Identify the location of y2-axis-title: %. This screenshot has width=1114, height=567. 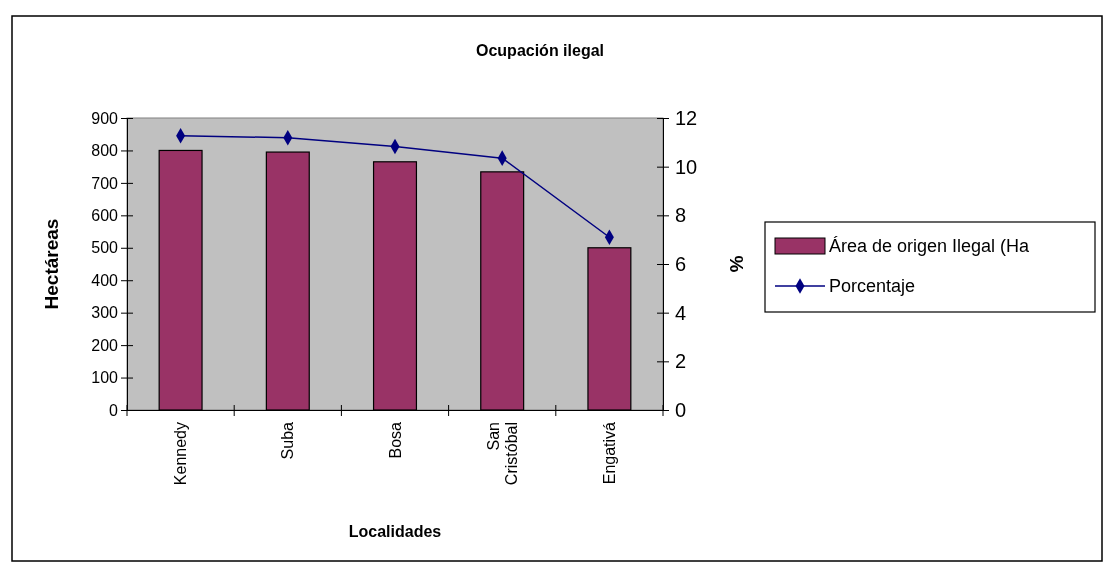
(736, 264).